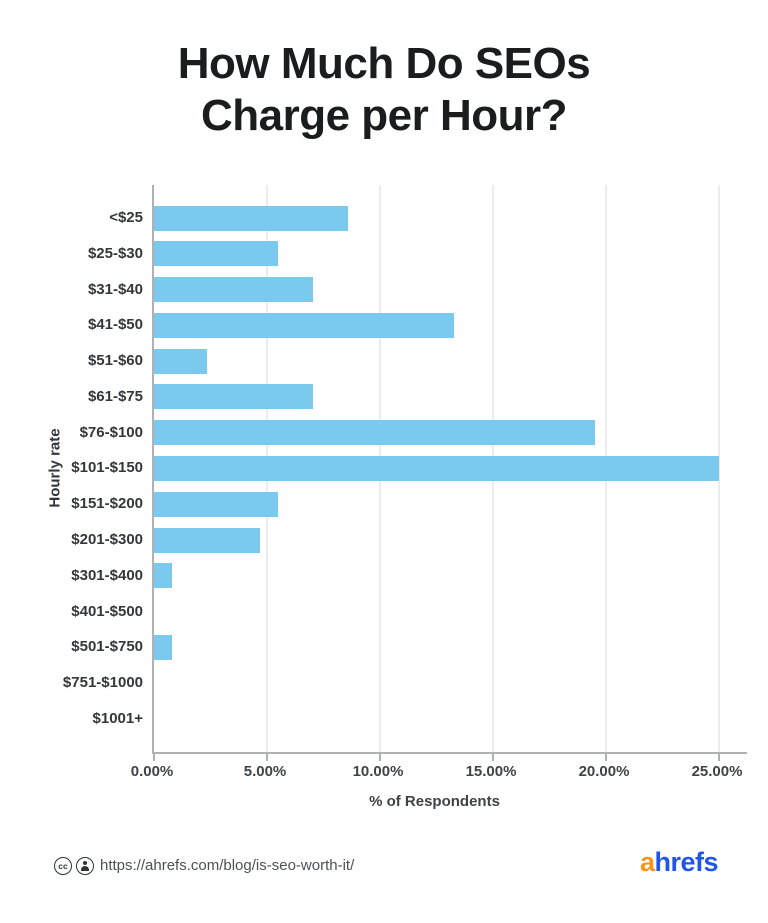 Image resolution: width=768 pixels, height=923 pixels. I want to click on y-category-label: <$25, so click(126, 217).